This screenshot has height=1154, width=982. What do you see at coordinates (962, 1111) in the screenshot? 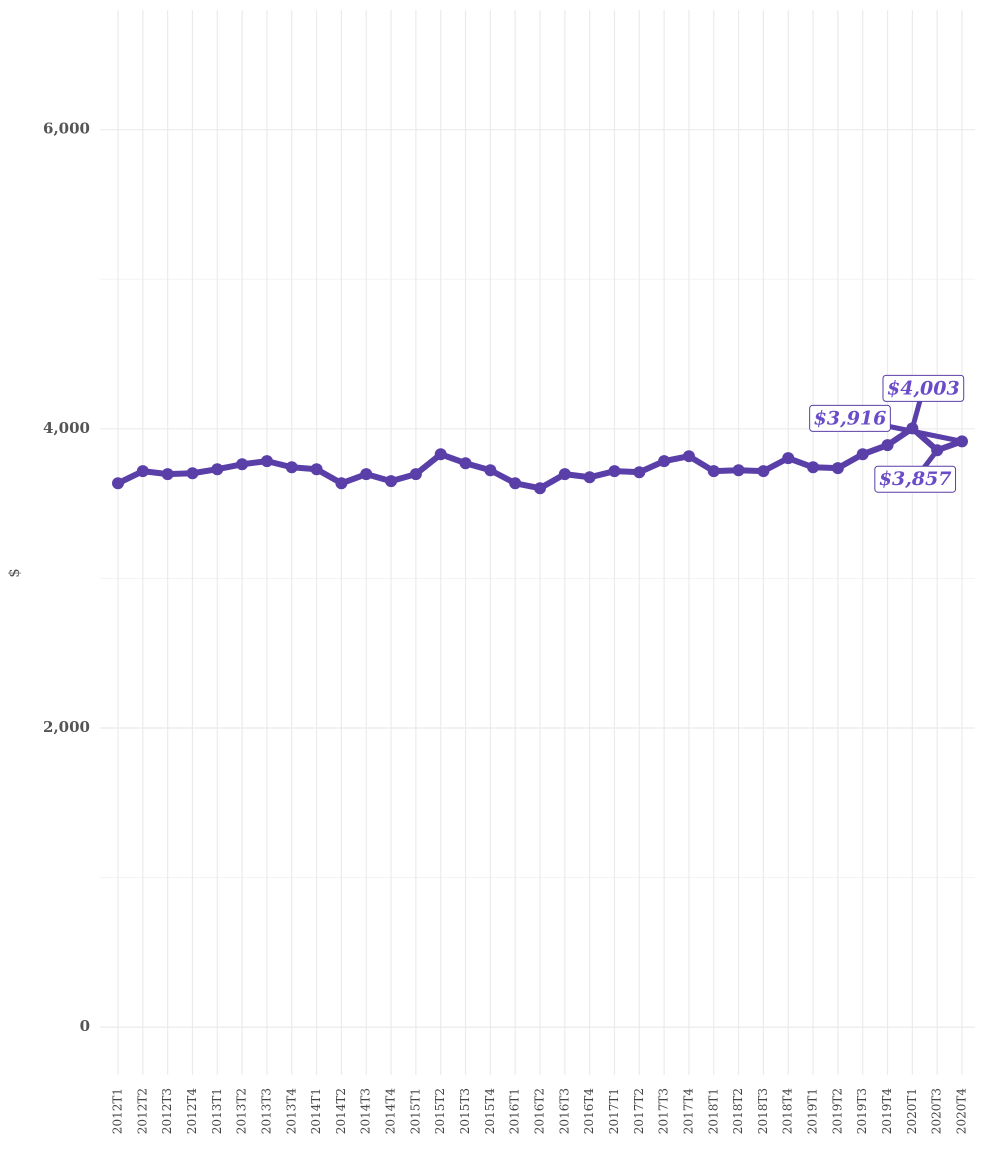
I see `x-tick-label: 2020T4` at bounding box center [962, 1111].